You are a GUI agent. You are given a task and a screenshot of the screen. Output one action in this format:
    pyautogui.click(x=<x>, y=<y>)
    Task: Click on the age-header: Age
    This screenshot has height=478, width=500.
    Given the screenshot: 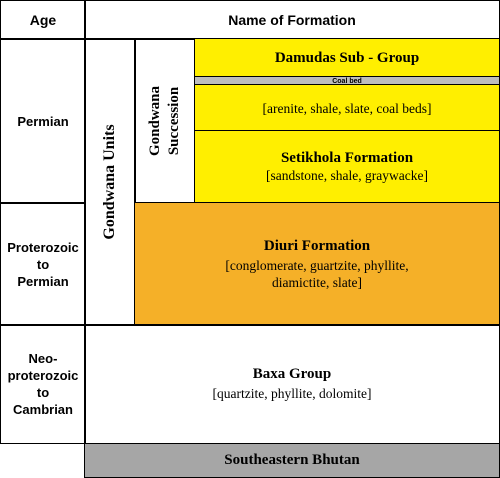 What is the action you would take?
    pyautogui.click(x=43, y=20)
    